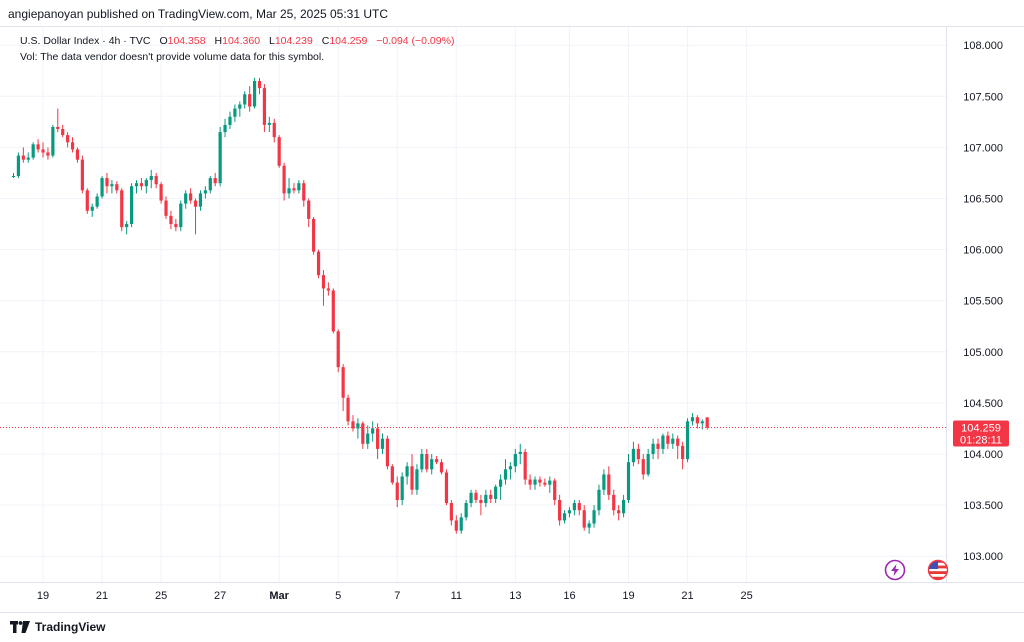 This screenshot has width=1024, height=642. What do you see at coordinates (272, 41) in the screenshot?
I see `legend-l-label: L` at bounding box center [272, 41].